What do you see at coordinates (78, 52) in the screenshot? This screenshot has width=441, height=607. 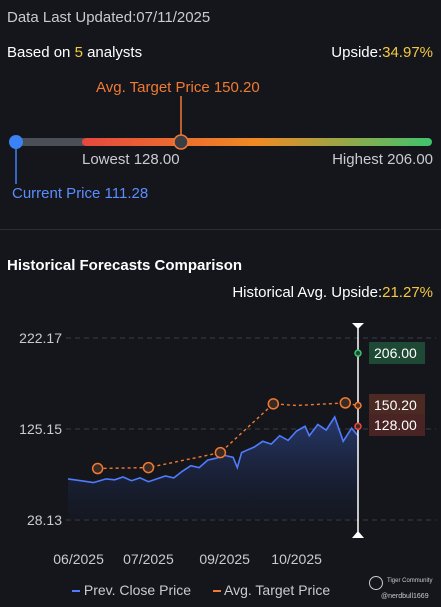 I see `analyst-number: 5` at bounding box center [78, 52].